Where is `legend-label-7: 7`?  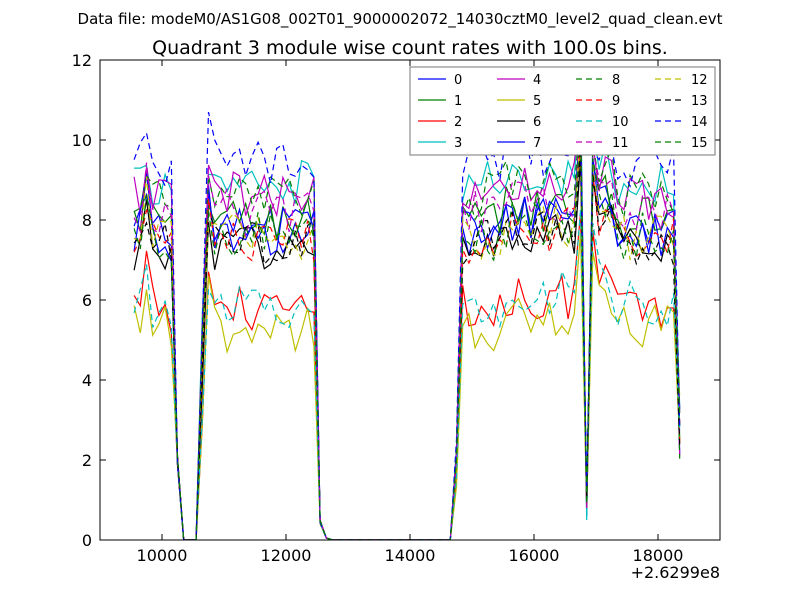
legend-label-7: 7 is located at coordinates (537, 143).